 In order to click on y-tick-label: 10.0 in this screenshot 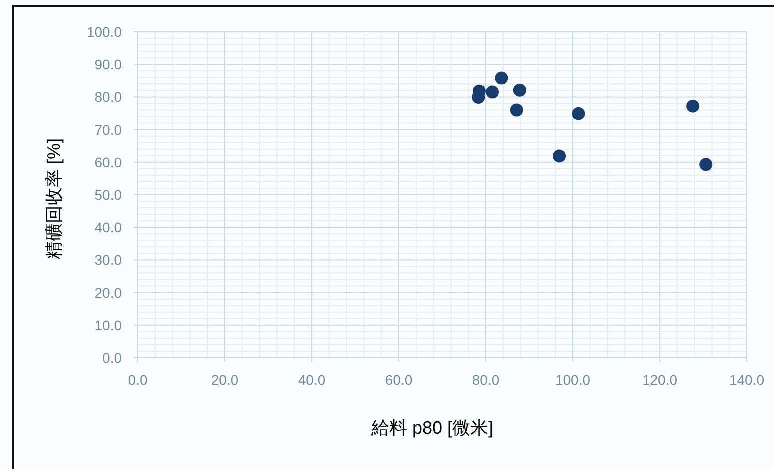, I will do `click(108, 325)`.